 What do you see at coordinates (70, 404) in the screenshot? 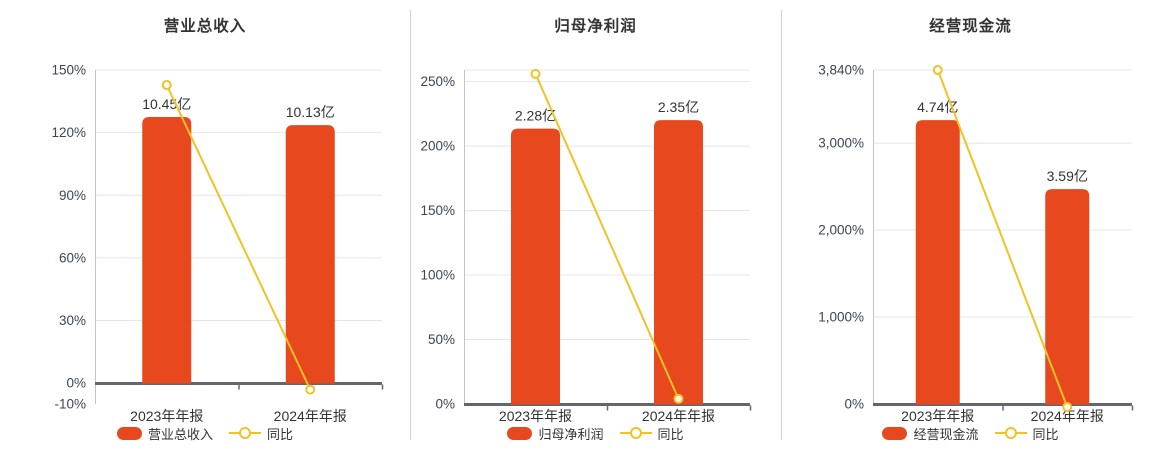
I see `y-axis-tick-label: -10%` at bounding box center [70, 404].